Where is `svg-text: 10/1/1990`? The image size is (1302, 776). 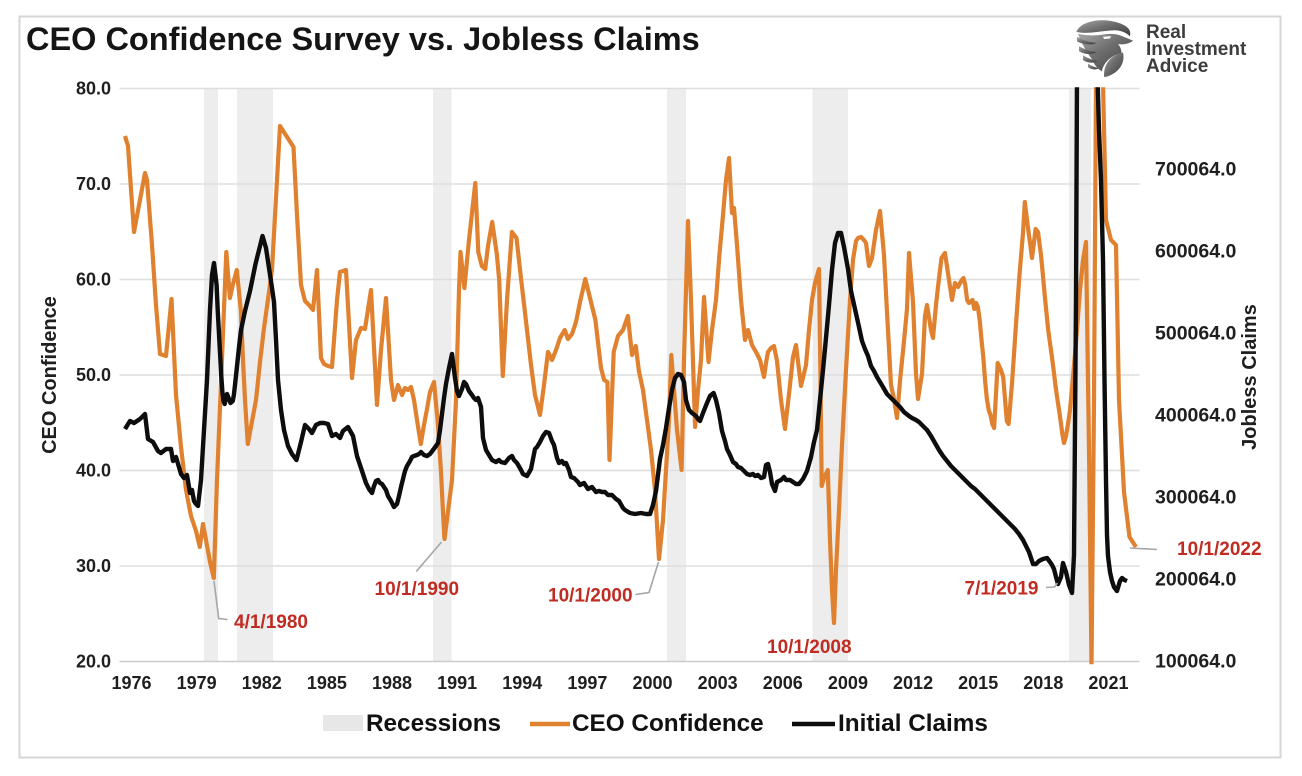
svg-text: 10/1/1990 is located at coordinates (417, 589).